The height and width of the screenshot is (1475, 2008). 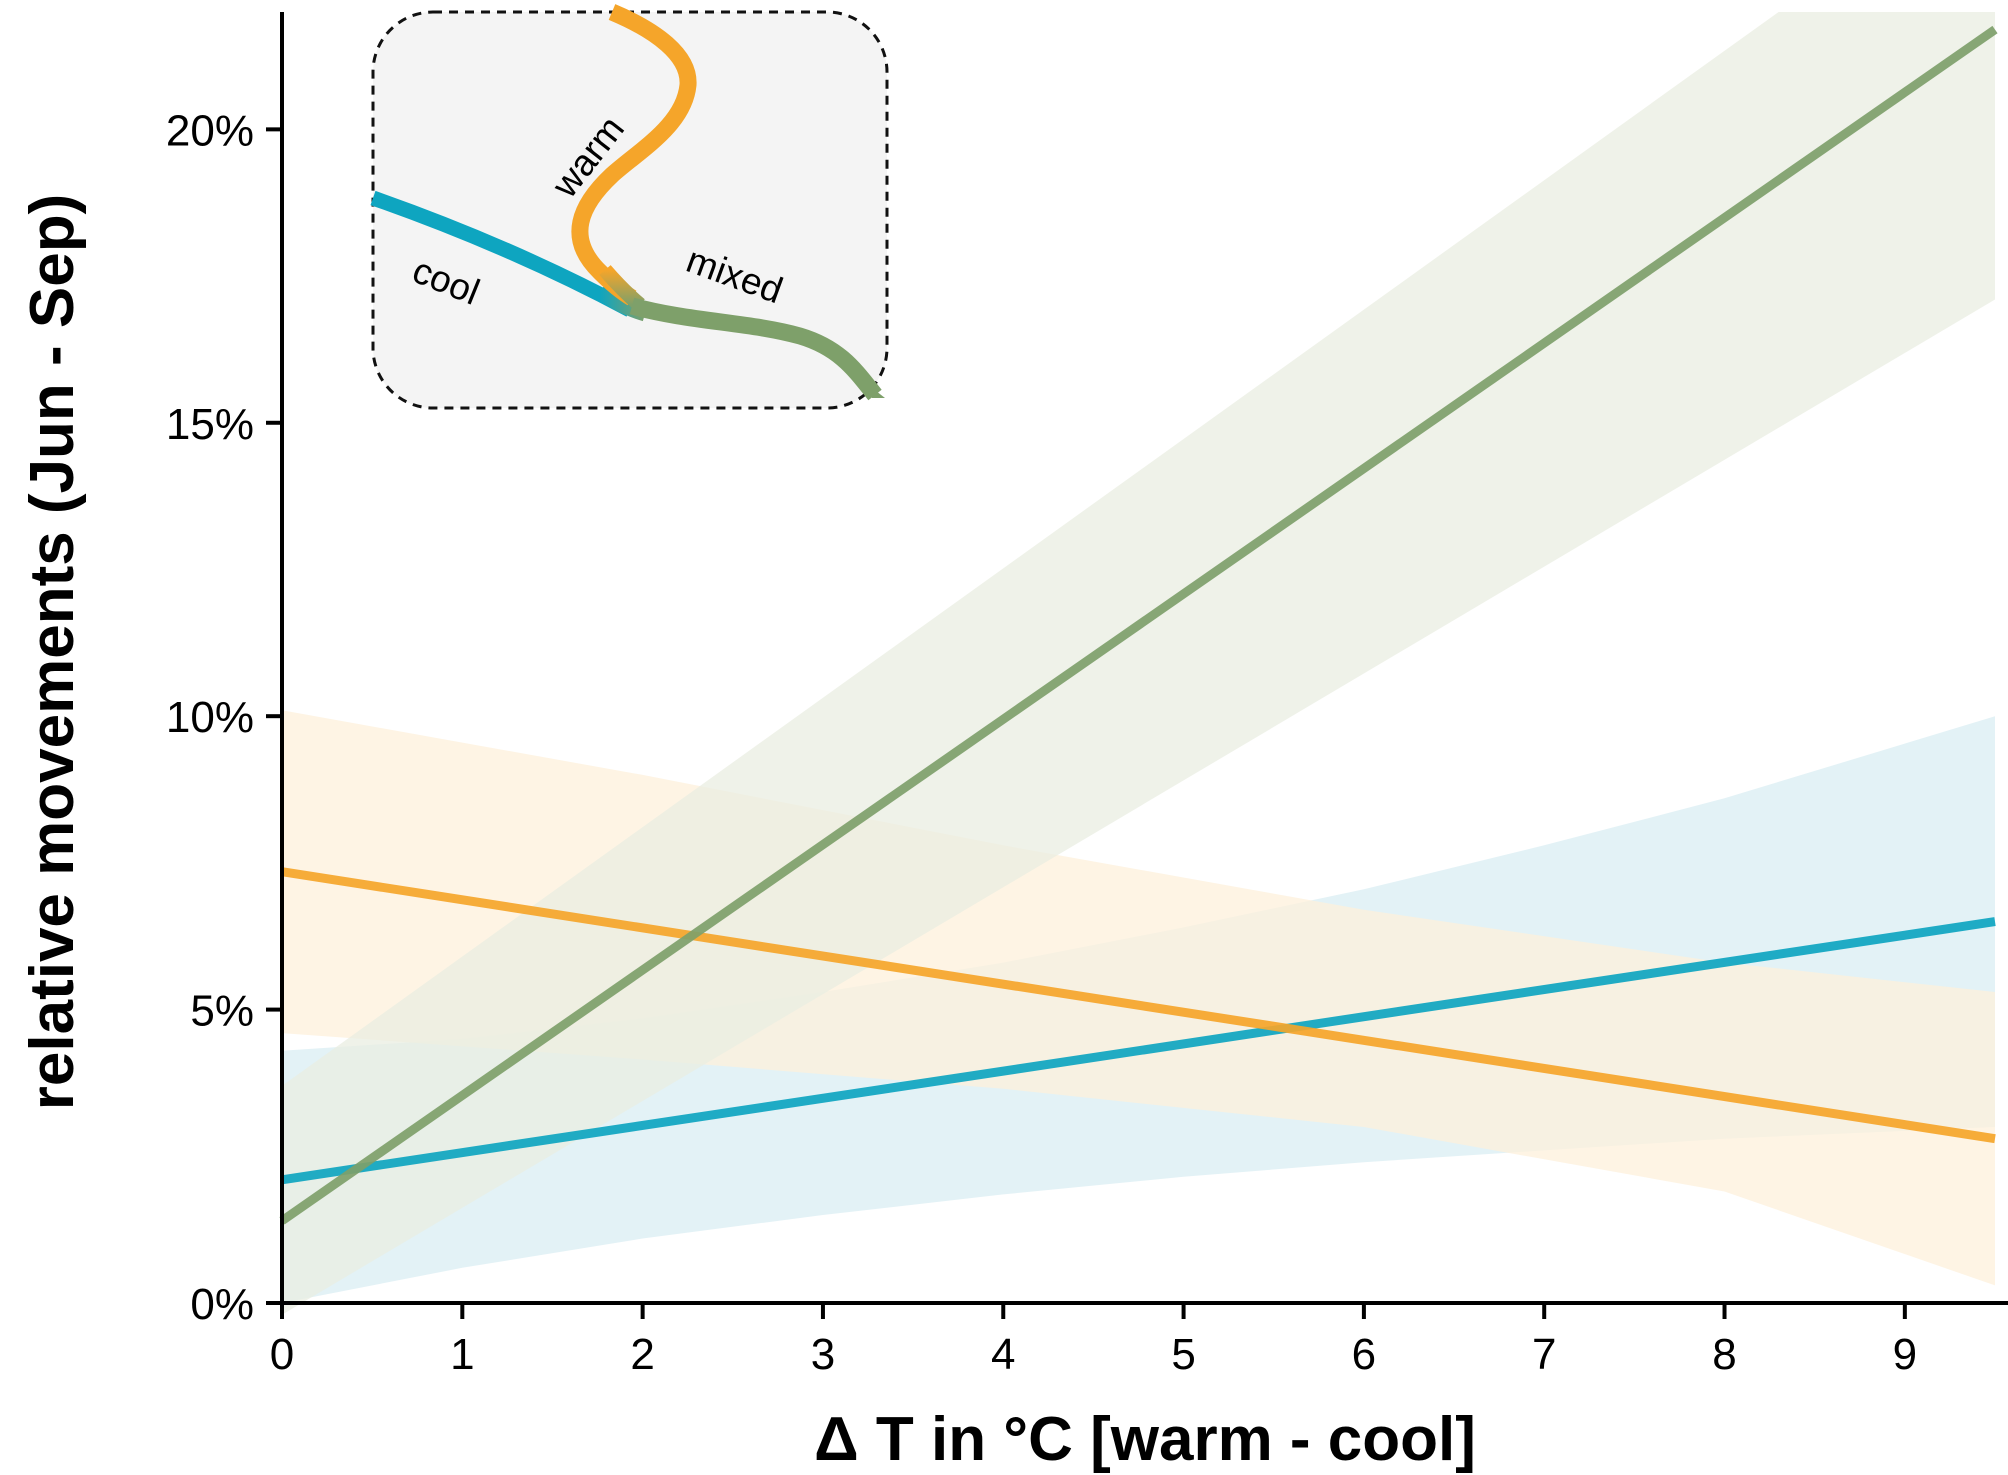 What do you see at coordinates (642, 1354) in the screenshot?
I see `x-tick-label: 2` at bounding box center [642, 1354].